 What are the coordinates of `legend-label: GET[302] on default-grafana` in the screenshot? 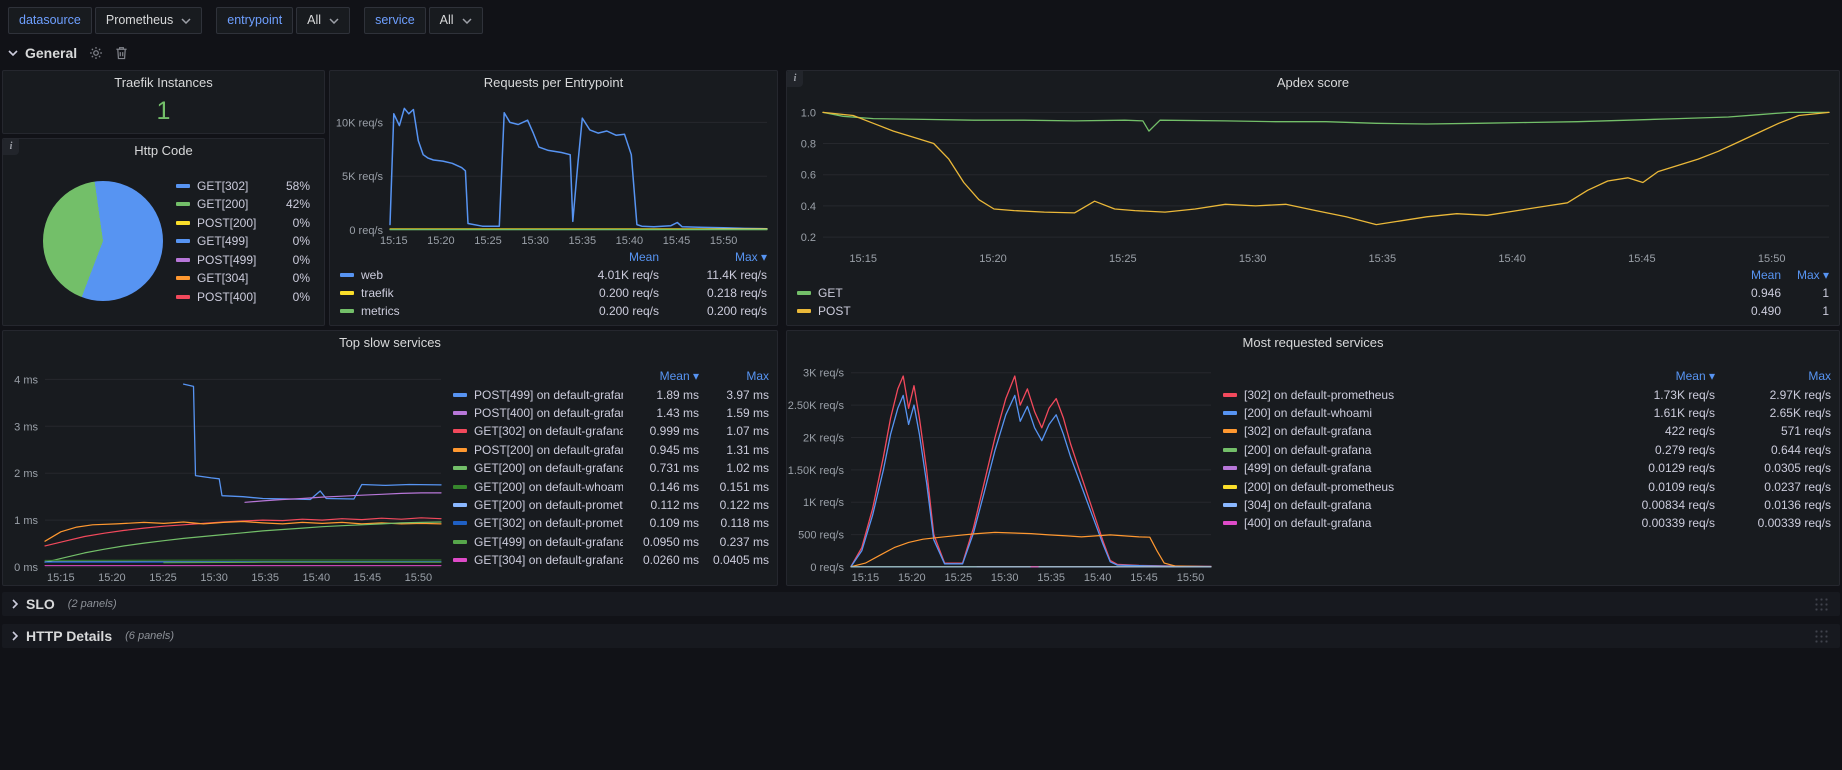 It's located at (548, 431).